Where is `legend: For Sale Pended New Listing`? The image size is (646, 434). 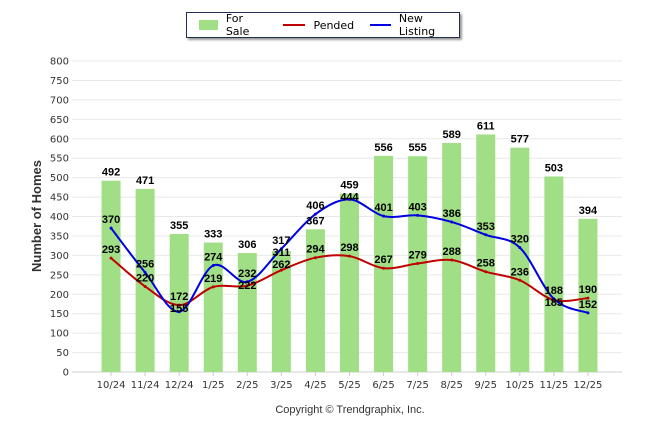 legend: For Sale Pended New Listing is located at coordinates (323, 25).